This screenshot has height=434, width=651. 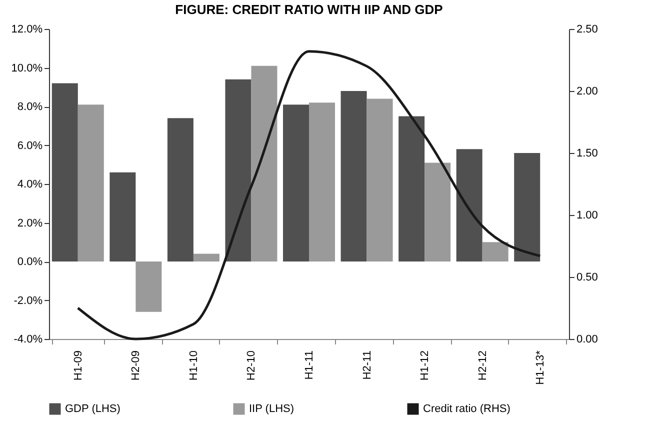 I want to click on y-tick-label: 12.0%, so click(x=27, y=30).